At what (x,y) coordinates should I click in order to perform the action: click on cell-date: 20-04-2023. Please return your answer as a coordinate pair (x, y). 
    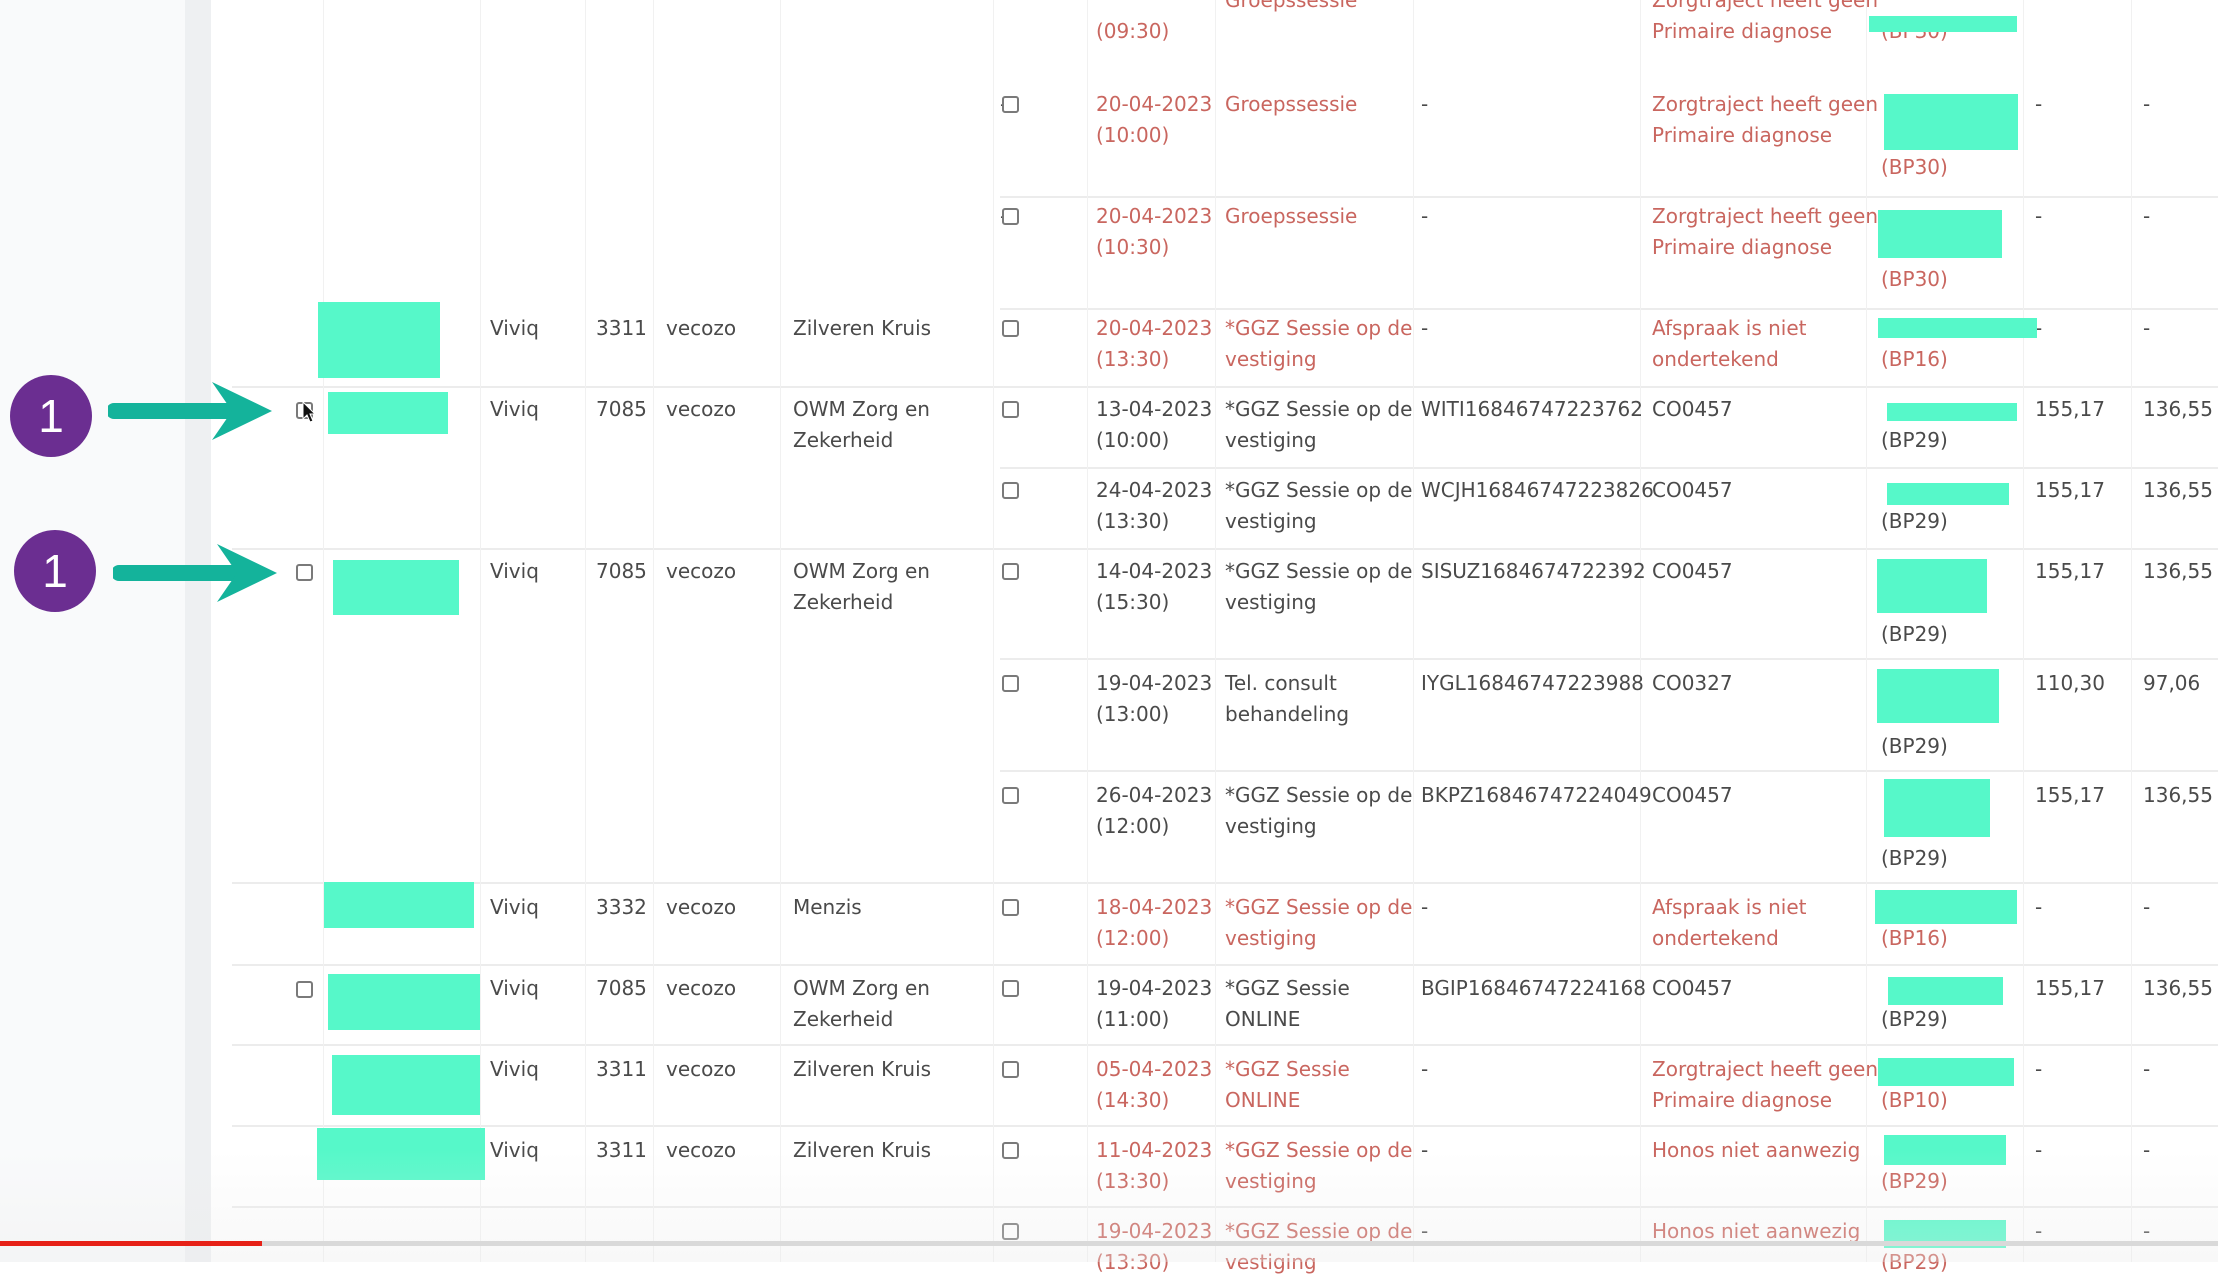
    Looking at the image, I should click on (1154, 104).